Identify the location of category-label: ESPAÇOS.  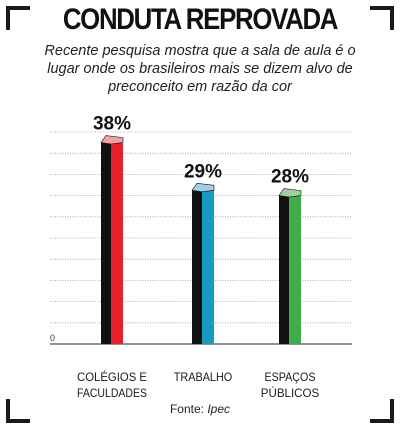
(289, 377).